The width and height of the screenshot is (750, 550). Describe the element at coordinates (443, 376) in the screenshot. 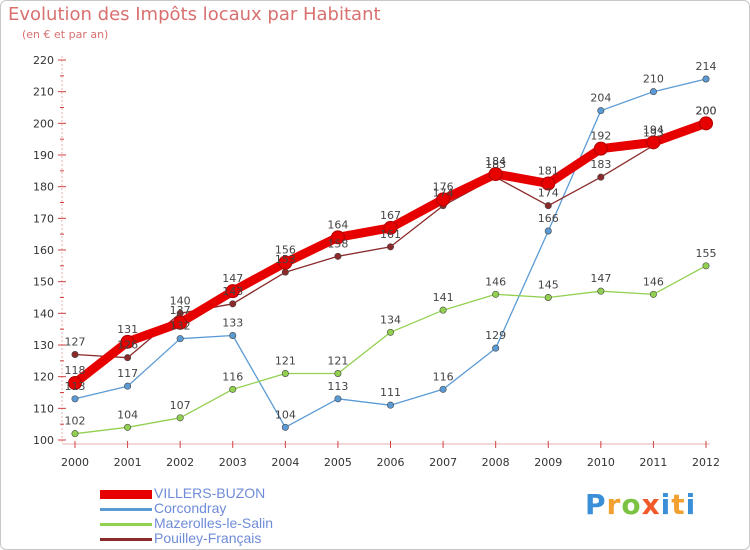

I see `data-label: 116` at that location.